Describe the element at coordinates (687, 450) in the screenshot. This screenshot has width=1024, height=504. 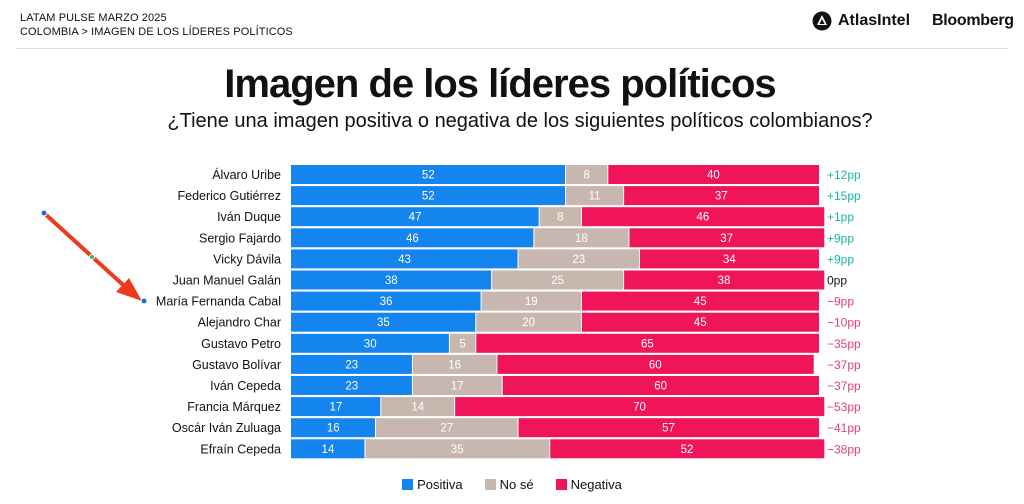
I see `data-label-negativa: 52` at that location.